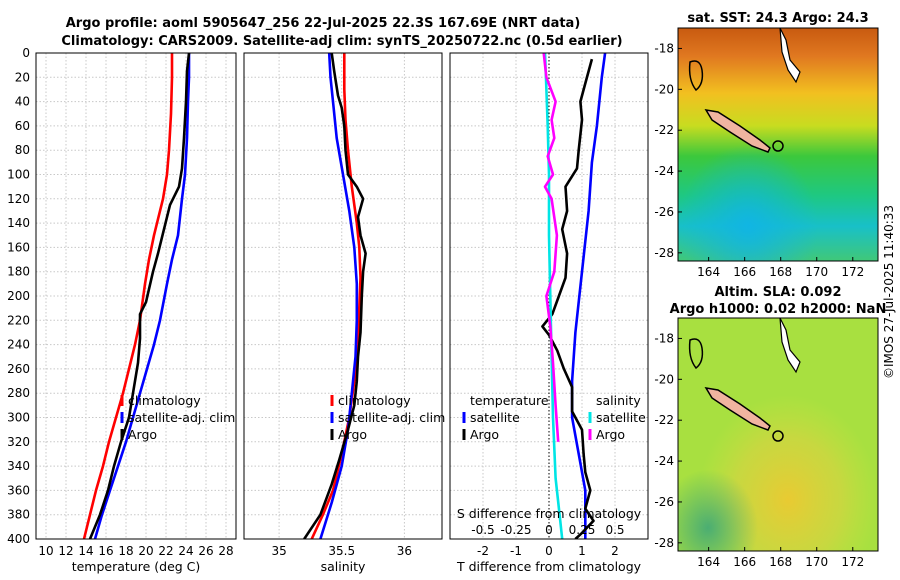 Image resolution: width=900 pixels, height=580 pixels. Describe the element at coordinates (495, 417) in the screenshot. I see `legend-t-satellite: satellite` at that location.